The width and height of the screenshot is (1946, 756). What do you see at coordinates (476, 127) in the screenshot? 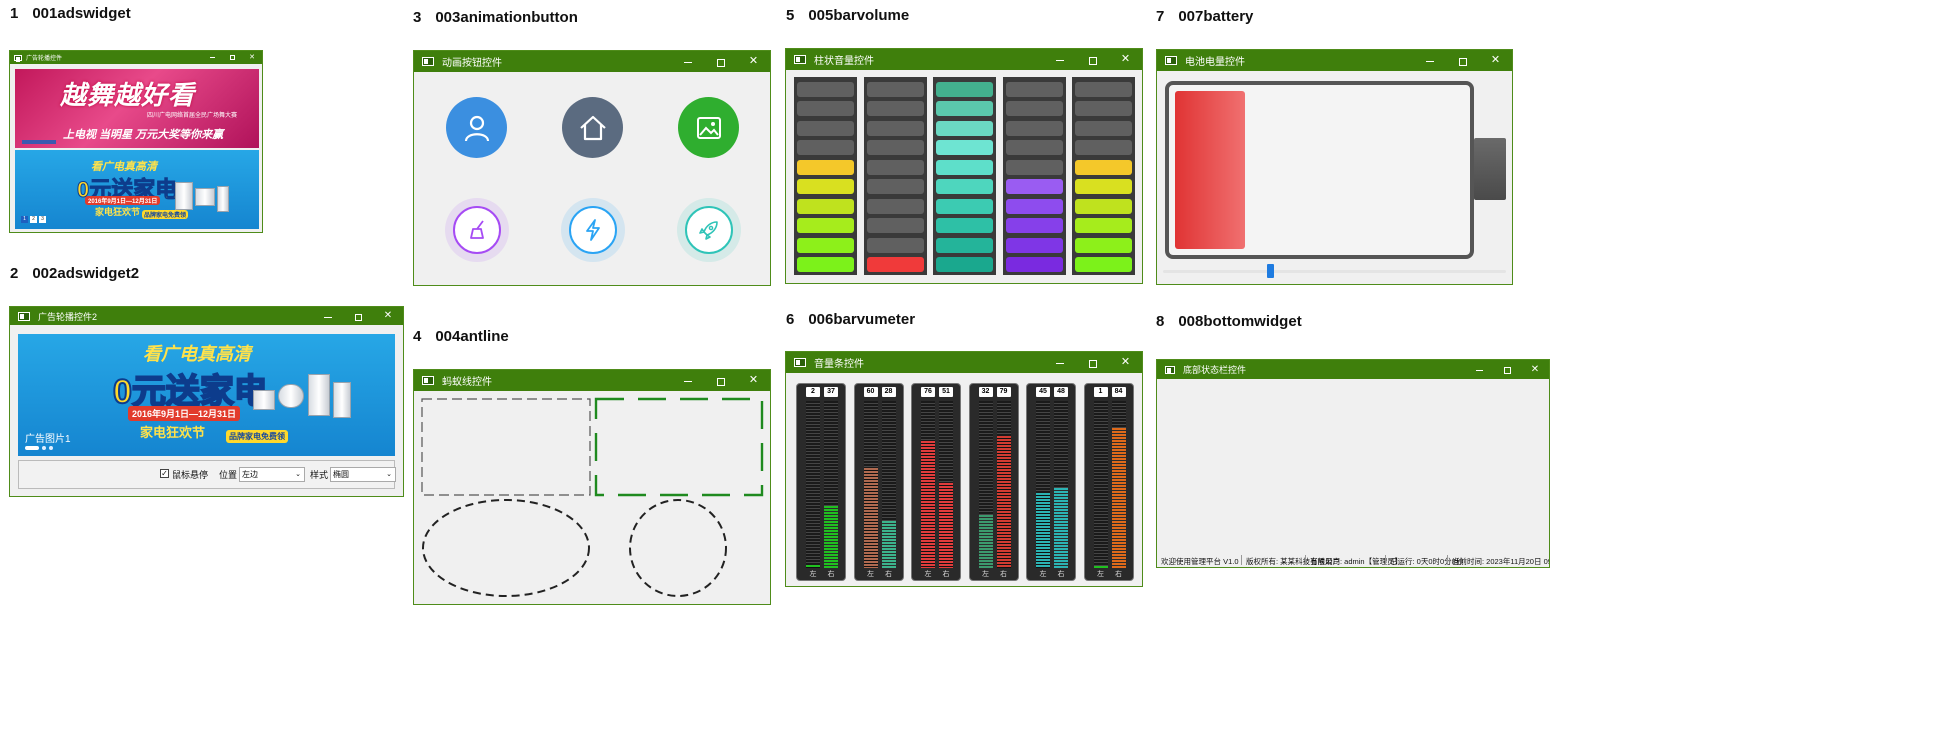
I see `user-button` at bounding box center [476, 127].